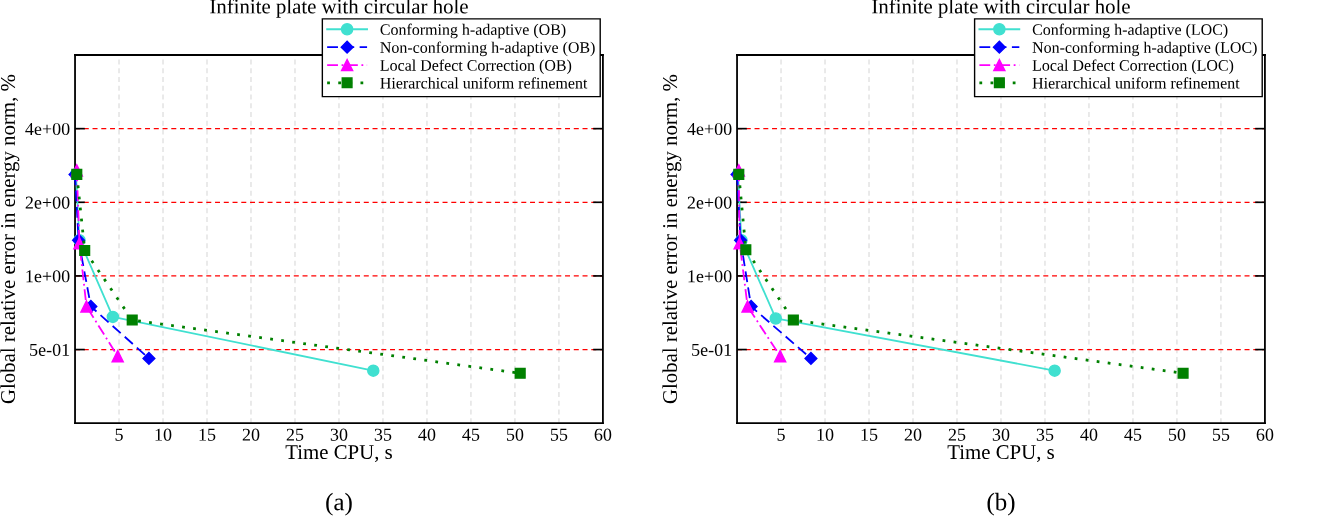 The width and height of the screenshot is (1328, 529). Describe the element at coordinates (1001, 504) in the screenshot. I see `text: (b)` at that location.